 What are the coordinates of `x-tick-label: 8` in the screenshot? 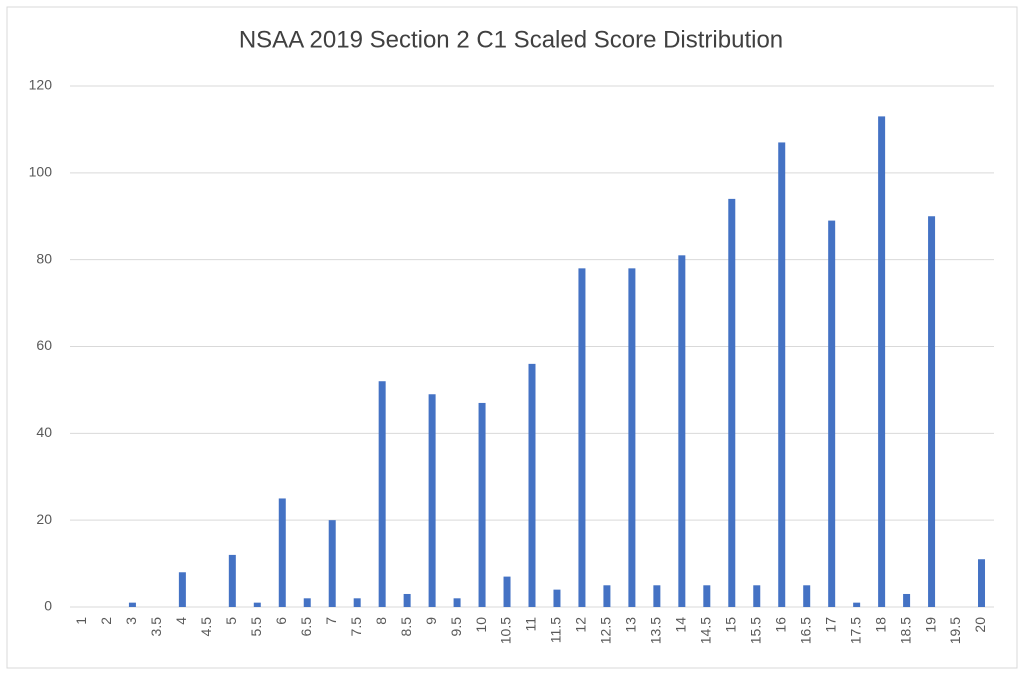 It's located at (381, 621).